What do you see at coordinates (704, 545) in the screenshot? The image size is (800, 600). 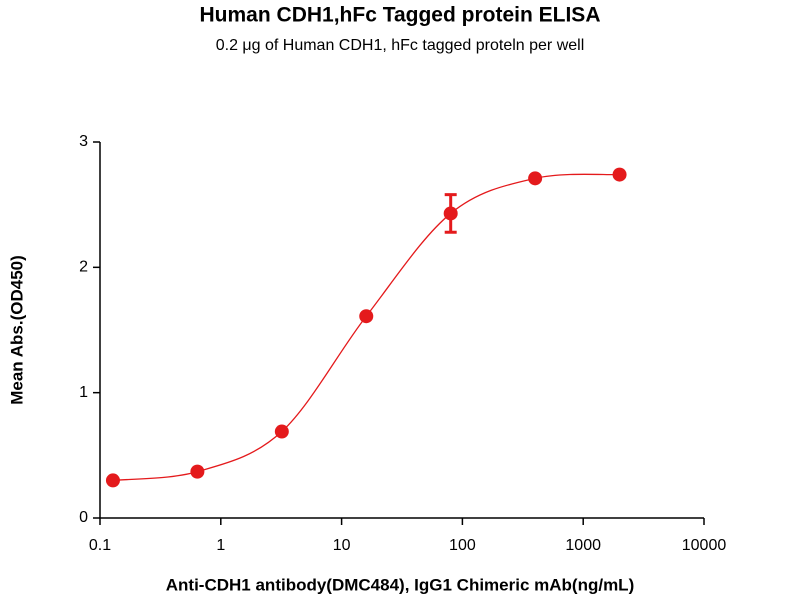 I see `x-tick-label: 10000` at bounding box center [704, 545].